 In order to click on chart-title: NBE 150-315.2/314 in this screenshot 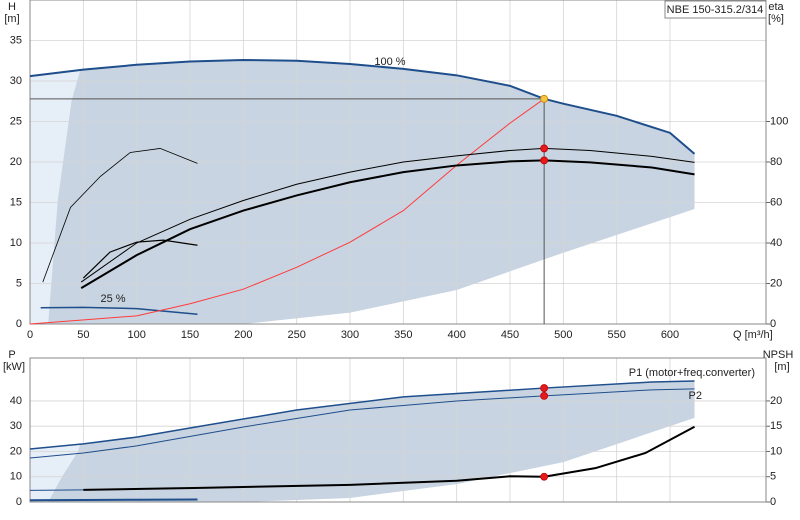, I will do `click(715, 10)`.